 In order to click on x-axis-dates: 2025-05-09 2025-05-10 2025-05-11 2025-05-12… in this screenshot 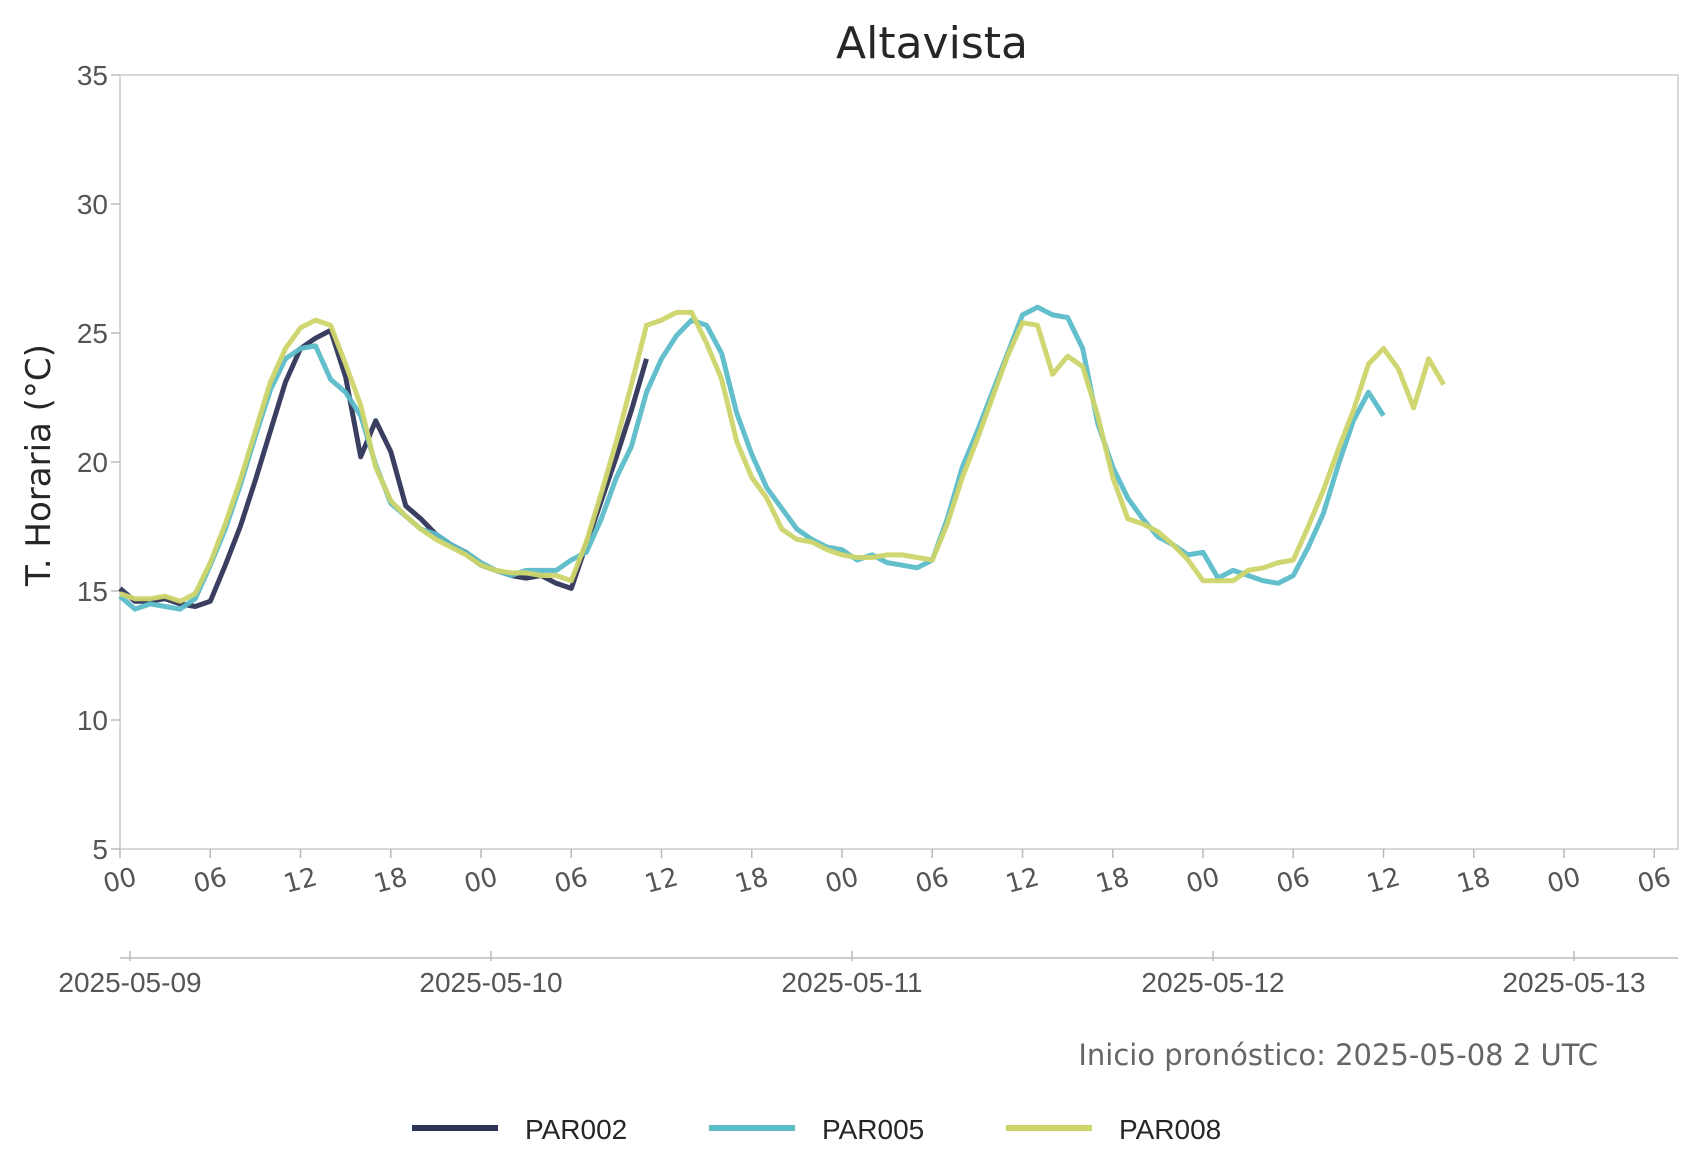, I will do `click(852, 974)`.